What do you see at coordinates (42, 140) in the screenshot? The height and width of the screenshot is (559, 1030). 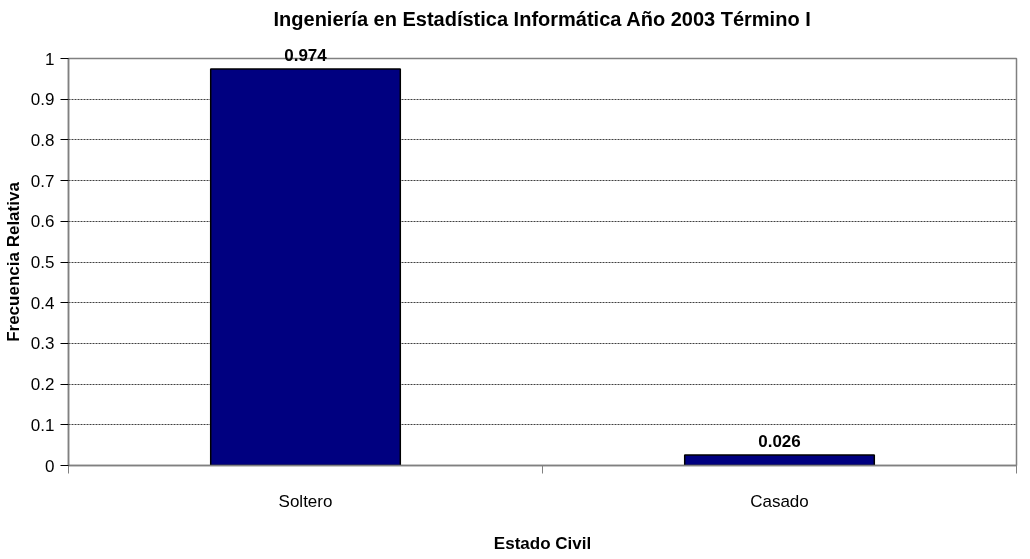 I see `y-tick-label: 0.8` at bounding box center [42, 140].